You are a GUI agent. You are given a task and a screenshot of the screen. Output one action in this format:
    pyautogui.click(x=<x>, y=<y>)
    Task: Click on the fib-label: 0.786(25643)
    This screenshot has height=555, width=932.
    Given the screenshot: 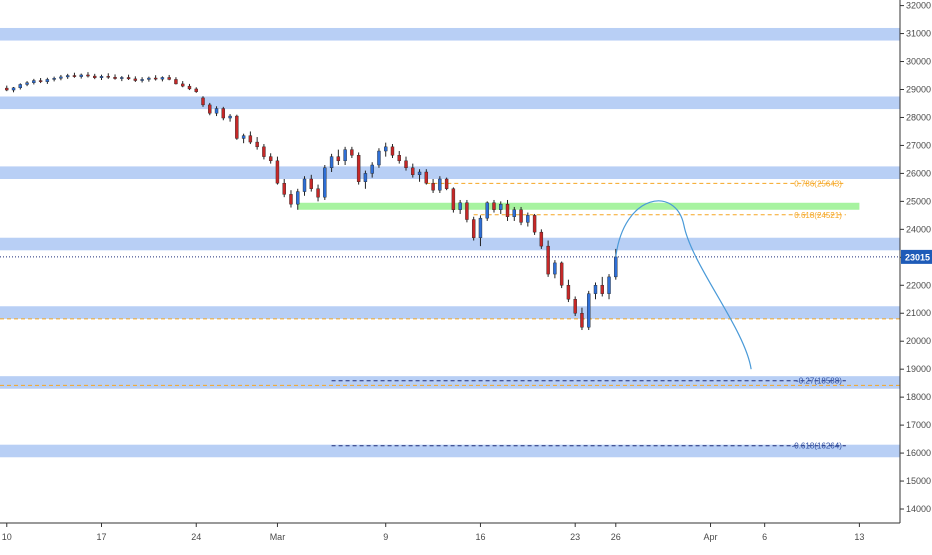 What is the action you would take?
    pyautogui.click(x=818, y=183)
    